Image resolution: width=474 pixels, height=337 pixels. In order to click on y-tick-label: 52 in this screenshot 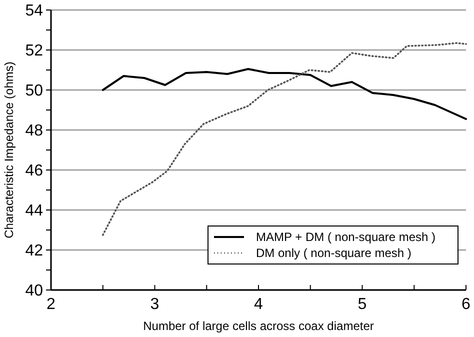, I will do `click(34, 51)`.